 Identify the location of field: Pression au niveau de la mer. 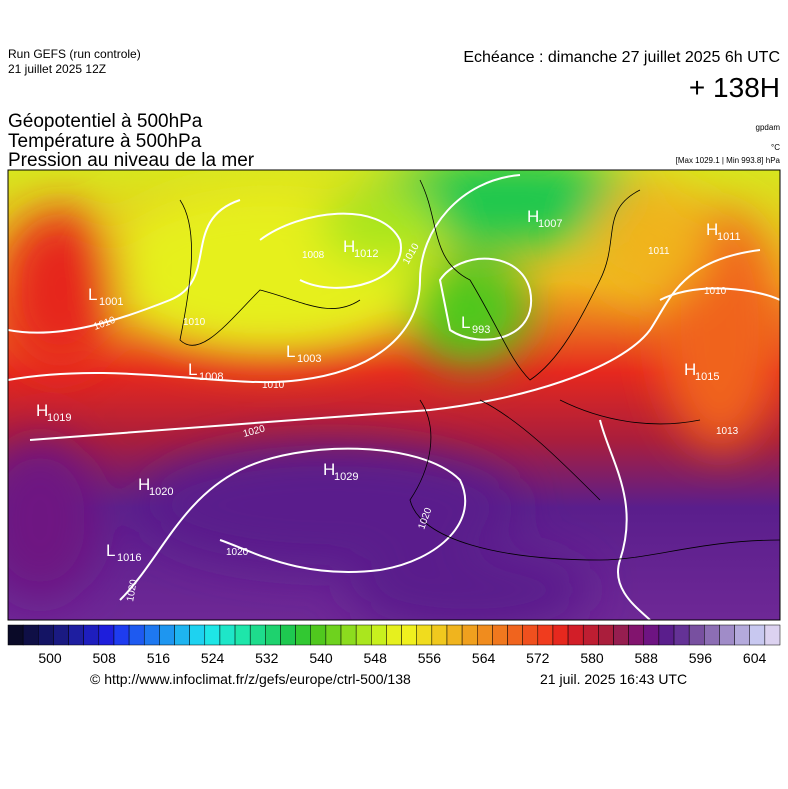
(131, 160).